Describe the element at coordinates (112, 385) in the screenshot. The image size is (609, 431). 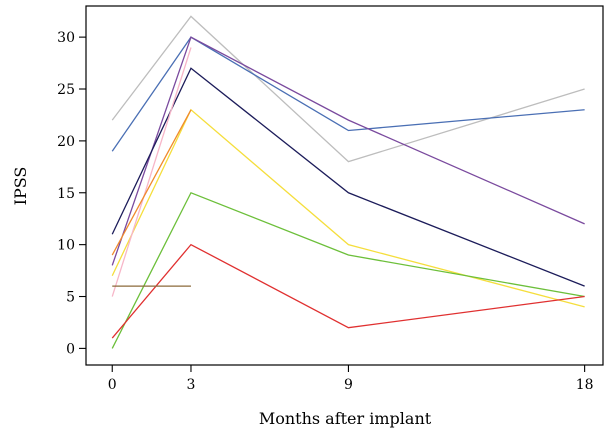
I see `x-tick-label: 0` at that location.